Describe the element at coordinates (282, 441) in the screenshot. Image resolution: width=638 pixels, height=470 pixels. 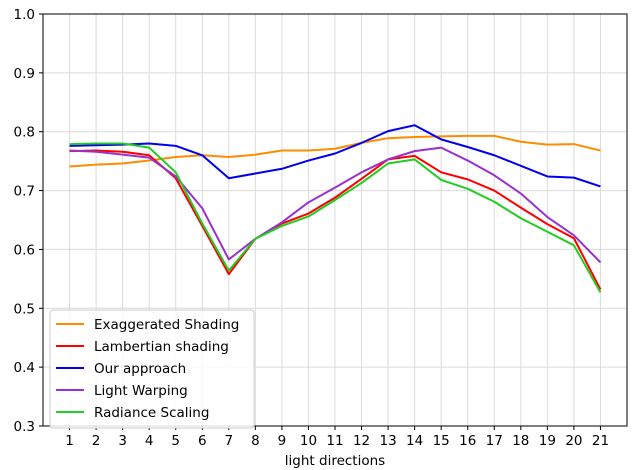
I see `x-tick-label: 9` at that location.